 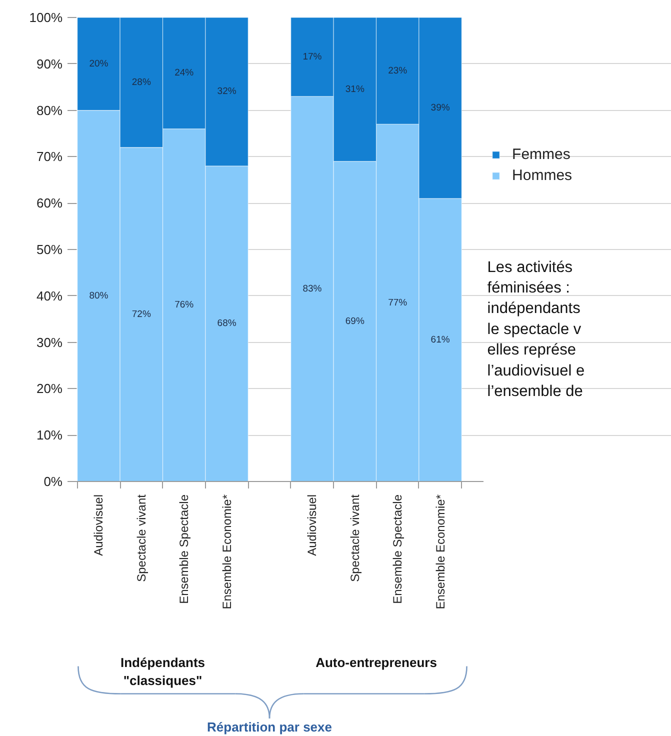 What do you see at coordinates (49, 110) in the screenshot?
I see `y-tick-label: 80%` at bounding box center [49, 110].